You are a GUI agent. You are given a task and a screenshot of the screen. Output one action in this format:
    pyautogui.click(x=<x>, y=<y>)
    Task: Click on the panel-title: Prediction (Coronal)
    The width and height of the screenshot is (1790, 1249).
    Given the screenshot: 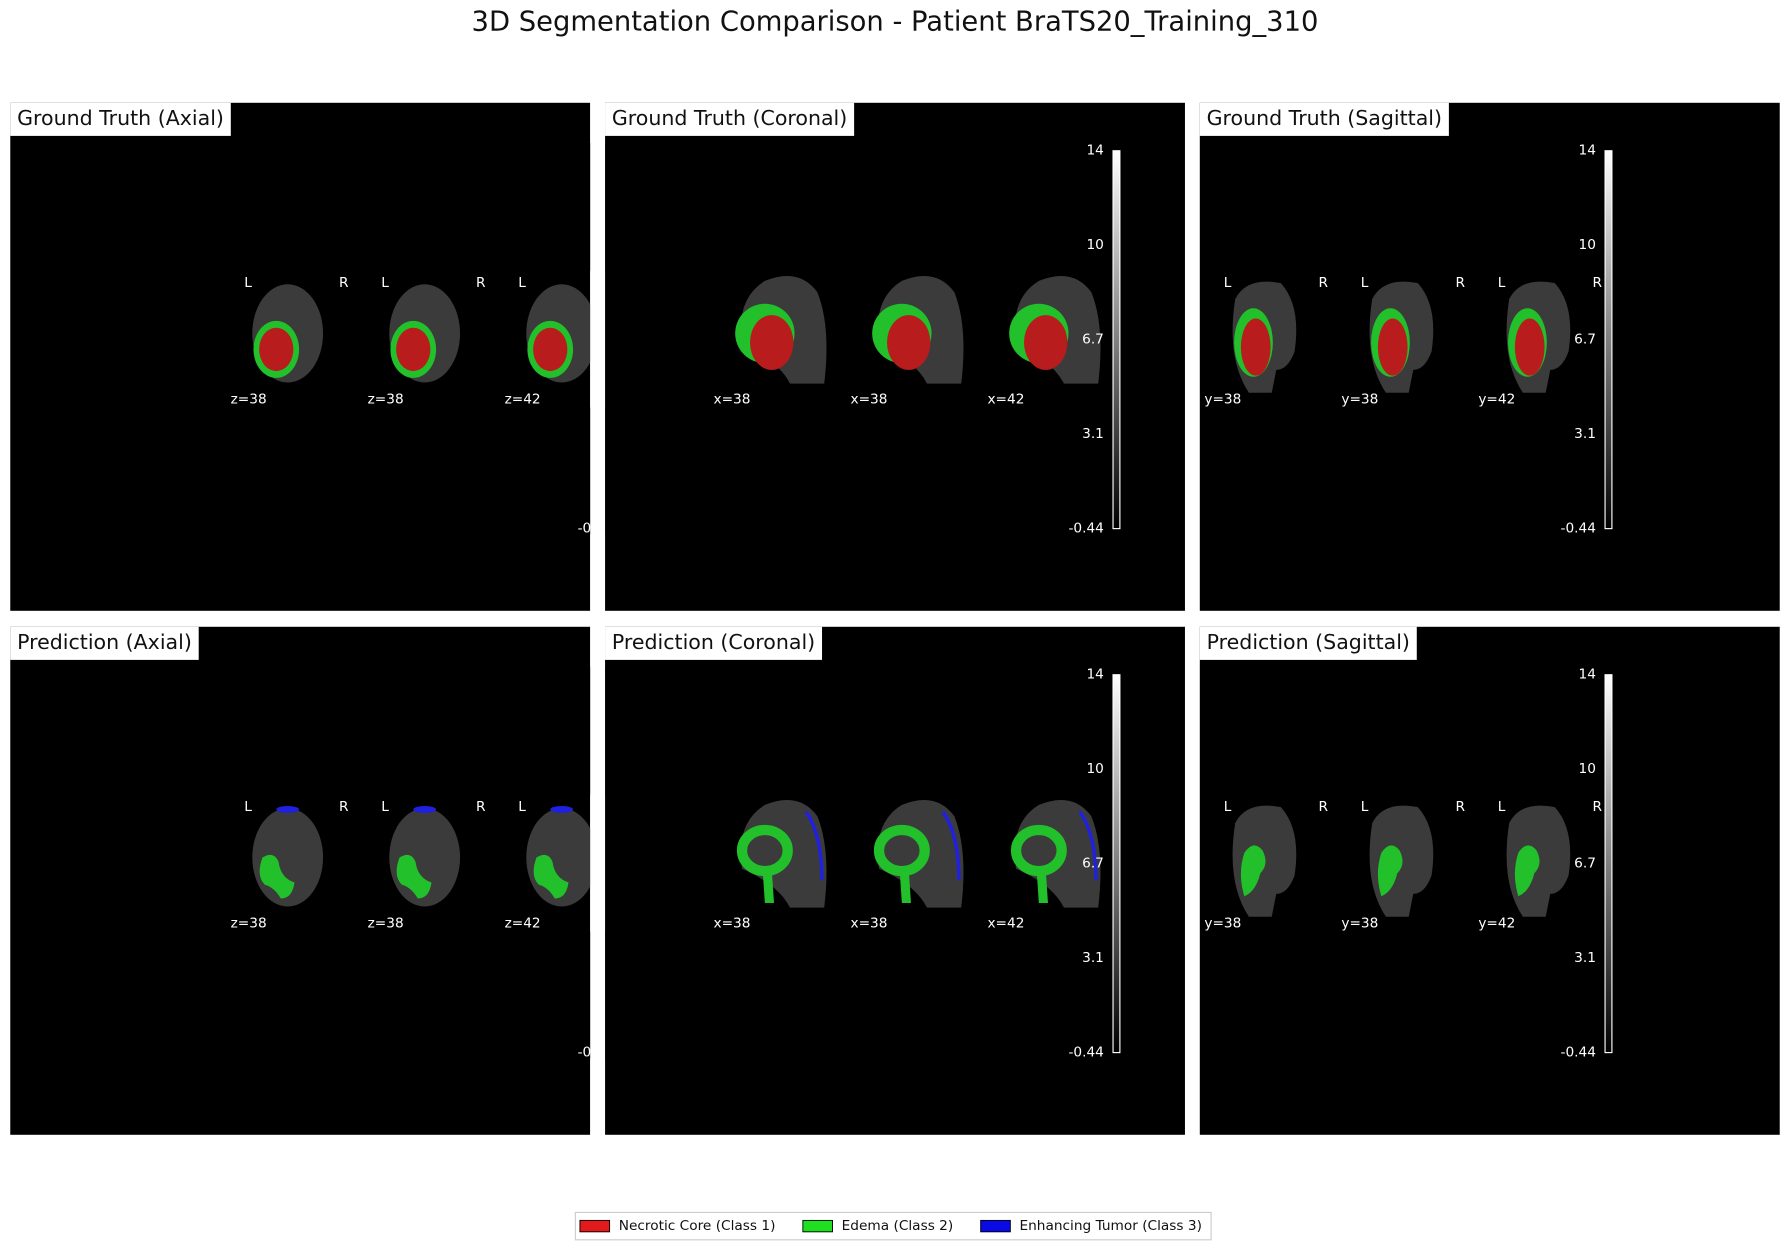 What is the action you would take?
    pyautogui.click(x=713, y=642)
    